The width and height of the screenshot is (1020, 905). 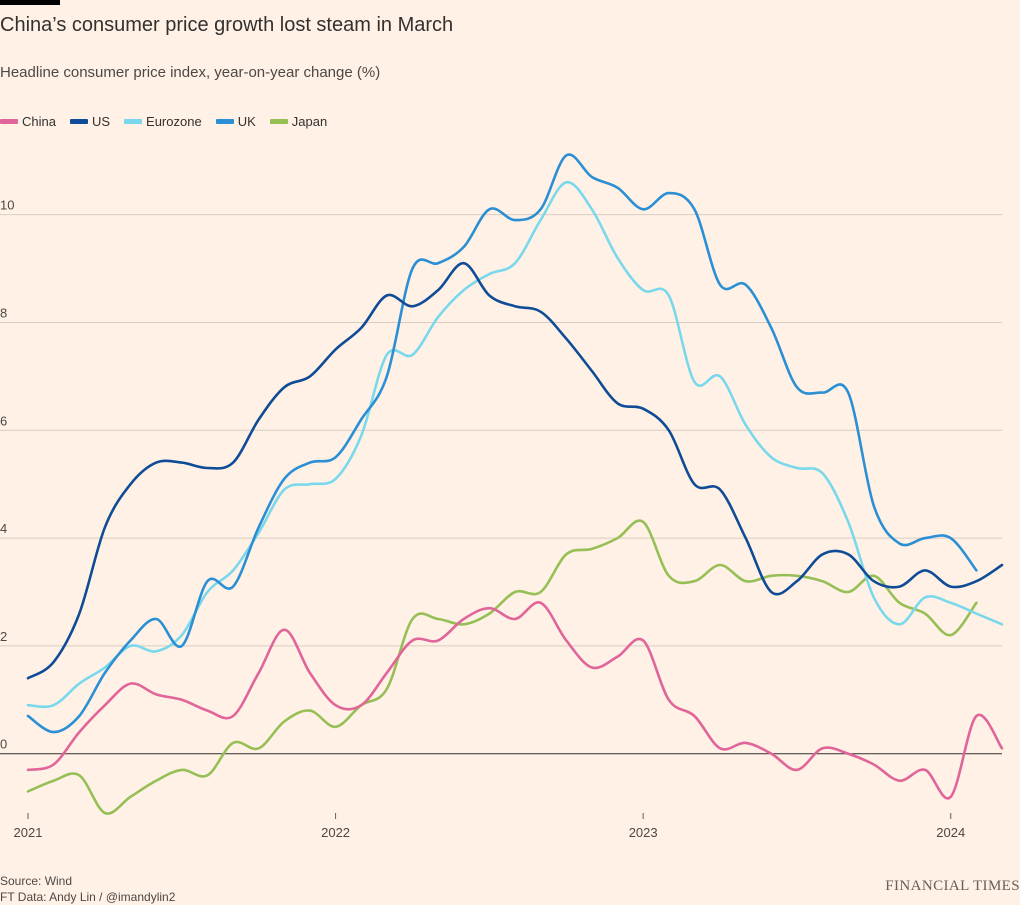 I want to click on legend-swatch-japan, so click(x=278, y=121).